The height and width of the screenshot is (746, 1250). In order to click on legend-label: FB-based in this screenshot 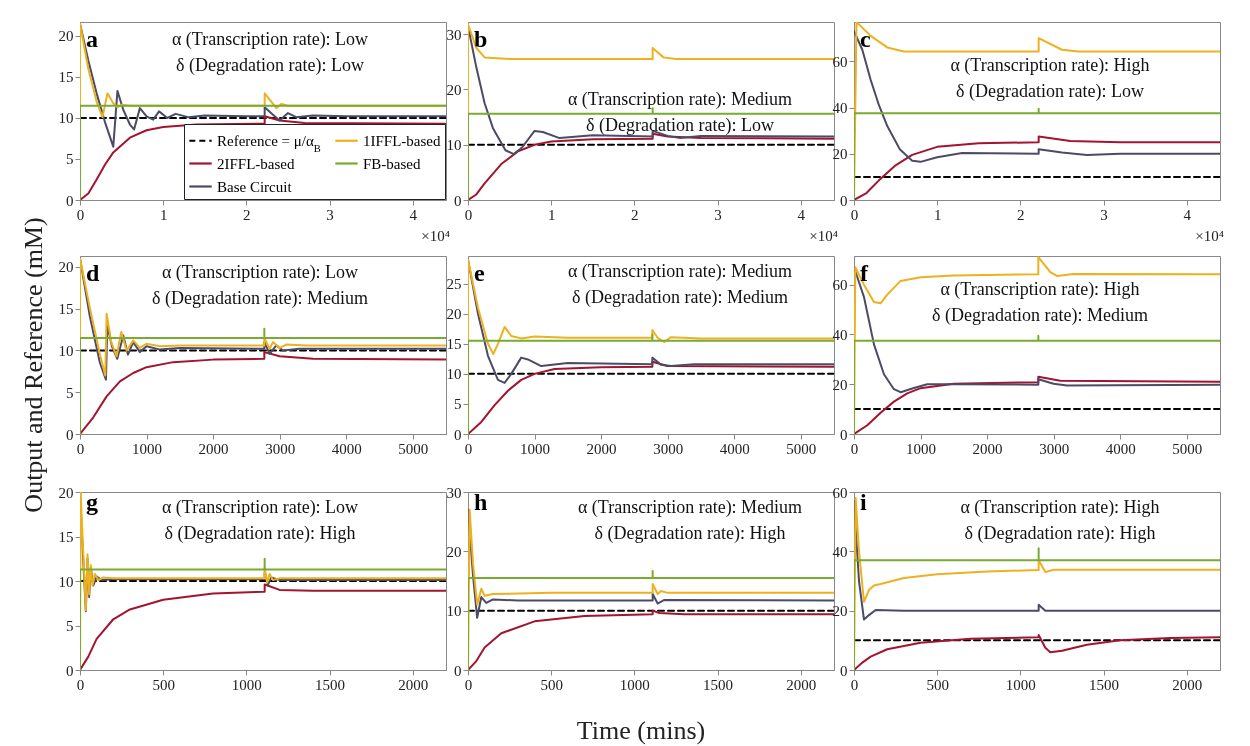, I will do `click(392, 163)`.